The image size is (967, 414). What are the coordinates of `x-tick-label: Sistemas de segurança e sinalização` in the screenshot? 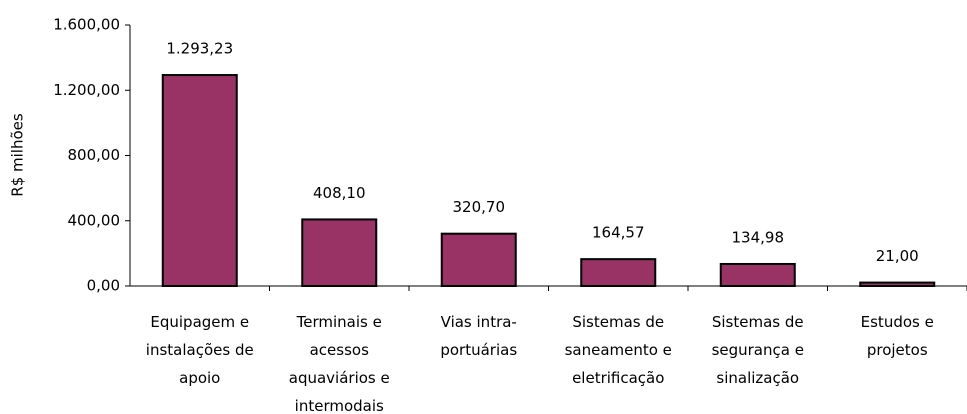 It's located at (757, 350).